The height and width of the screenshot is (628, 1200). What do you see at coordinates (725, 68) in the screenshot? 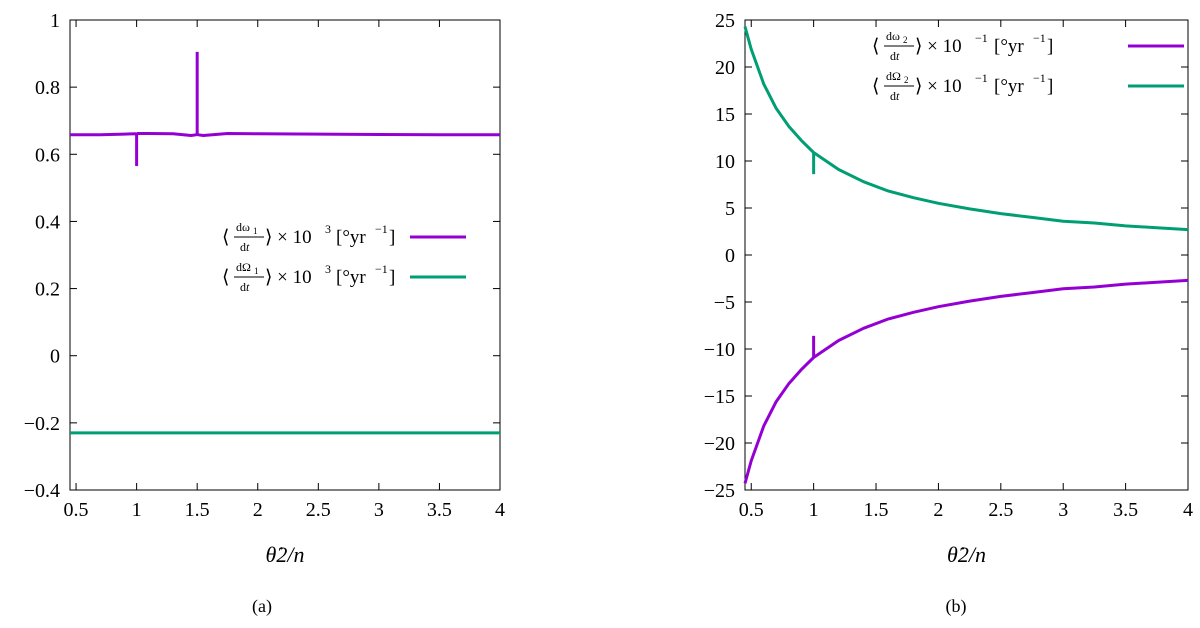
I see `y-tick-label: 20` at bounding box center [725, 68].